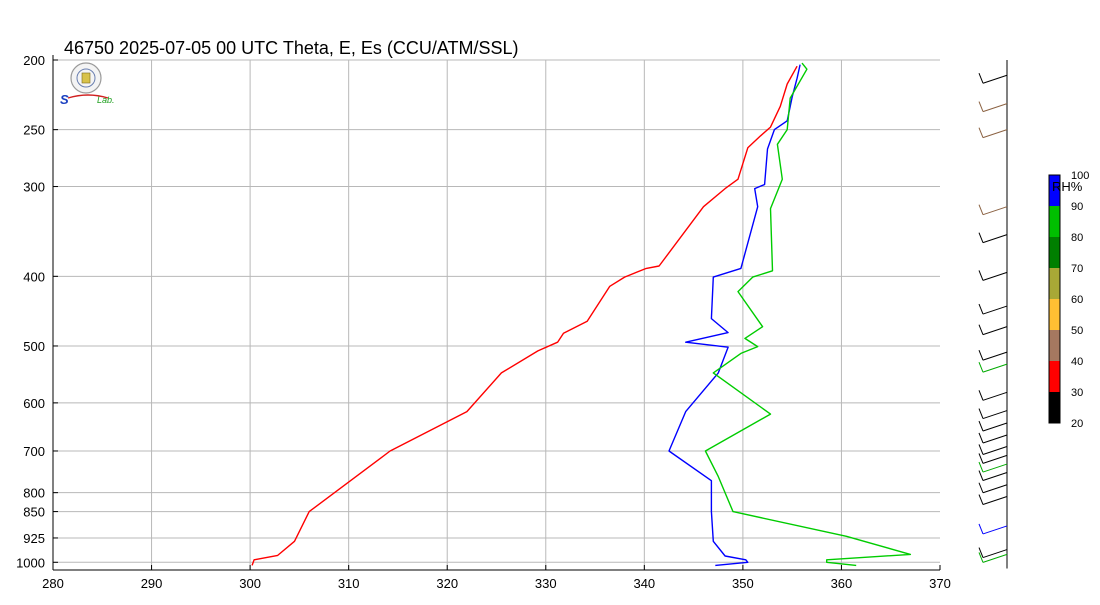 The image size is (1100, 605). What do you see at coordinates (152, 583) in the screenshot?
I see `x-tick-label: 290` at bounding box center [152, 583].